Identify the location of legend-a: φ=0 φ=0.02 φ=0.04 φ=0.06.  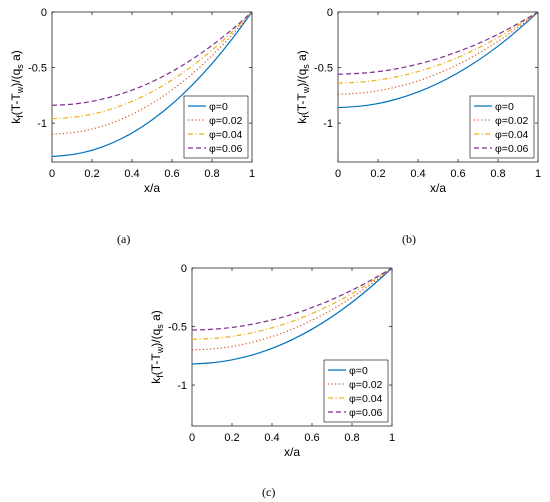
(216, 127).